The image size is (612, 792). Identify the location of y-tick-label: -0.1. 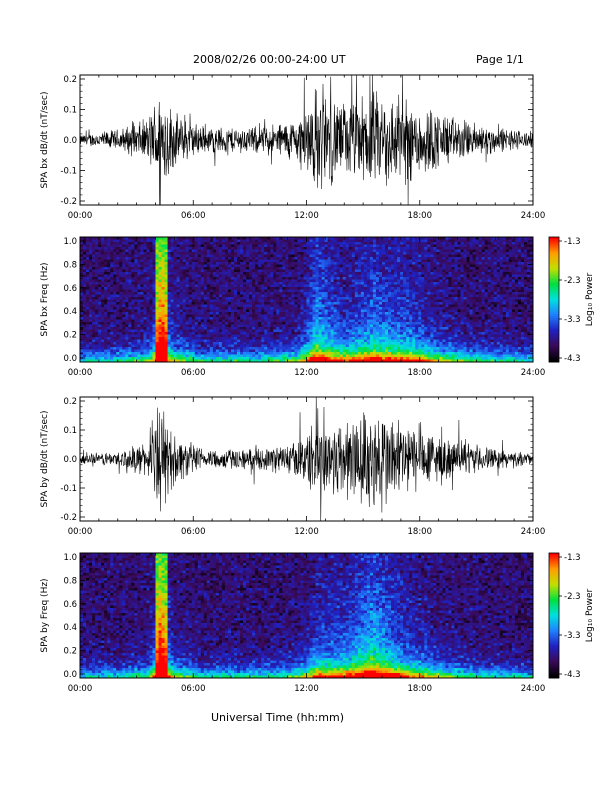
(68, 489).